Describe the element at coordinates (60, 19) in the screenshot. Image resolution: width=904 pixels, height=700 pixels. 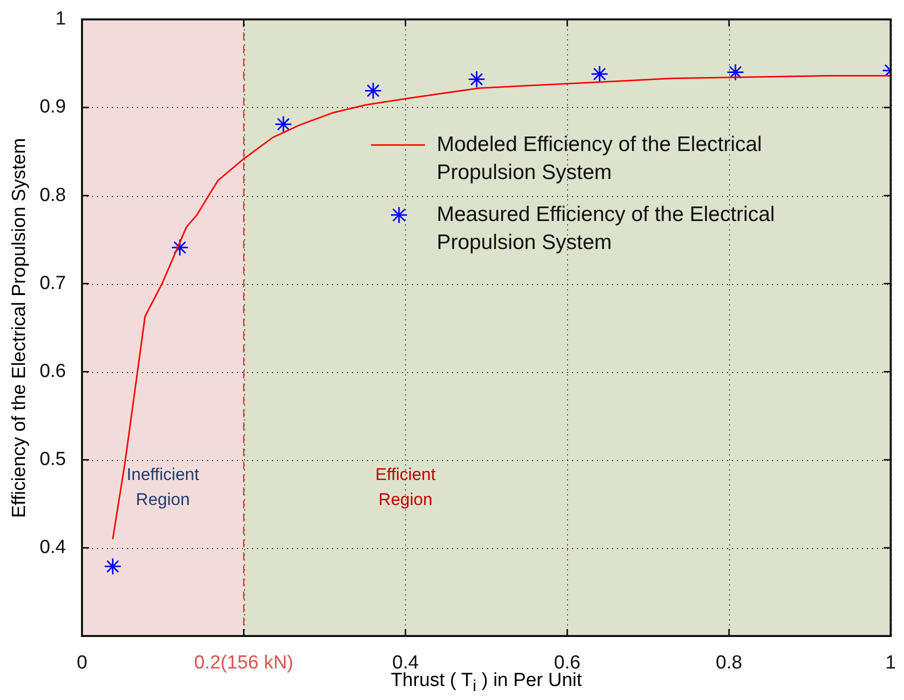
I see `y-tick-label: 1` at that location.